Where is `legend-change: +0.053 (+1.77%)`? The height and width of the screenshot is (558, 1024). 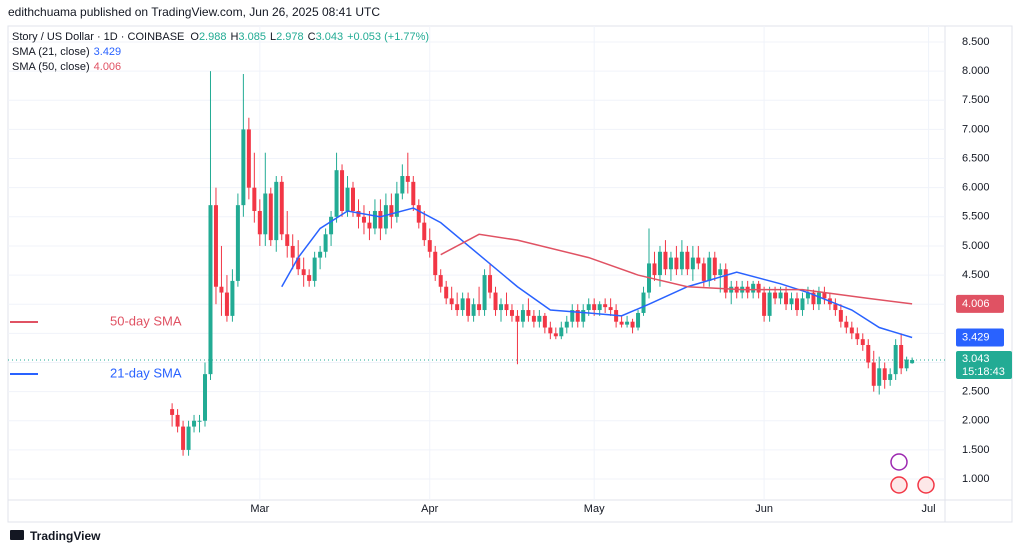
legend-change: +0.053 (+1.77%) is located at coordinates (388, 37).